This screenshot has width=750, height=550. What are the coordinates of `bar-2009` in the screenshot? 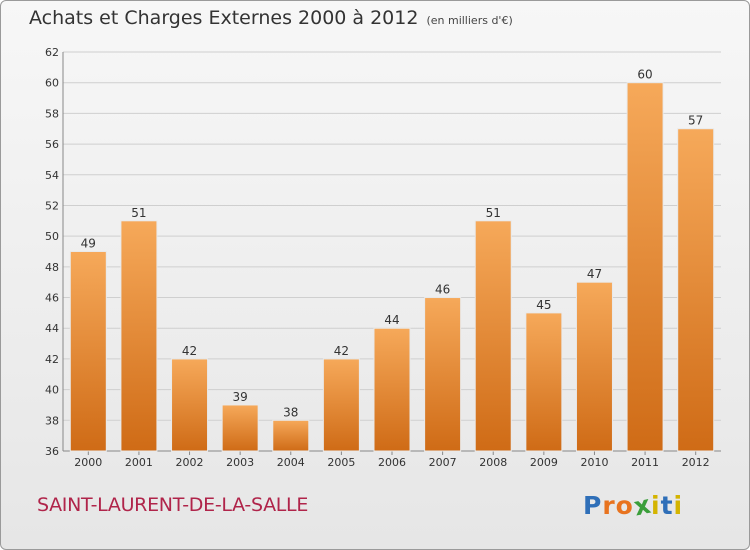 It's located at (544, 382).